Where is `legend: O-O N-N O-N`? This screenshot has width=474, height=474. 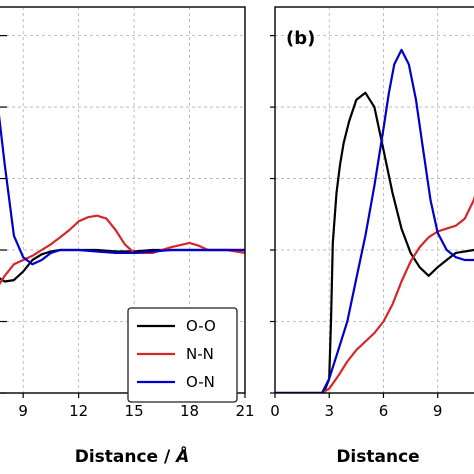 legend: O-O N-N O-N is located at coordinates (182, 355).